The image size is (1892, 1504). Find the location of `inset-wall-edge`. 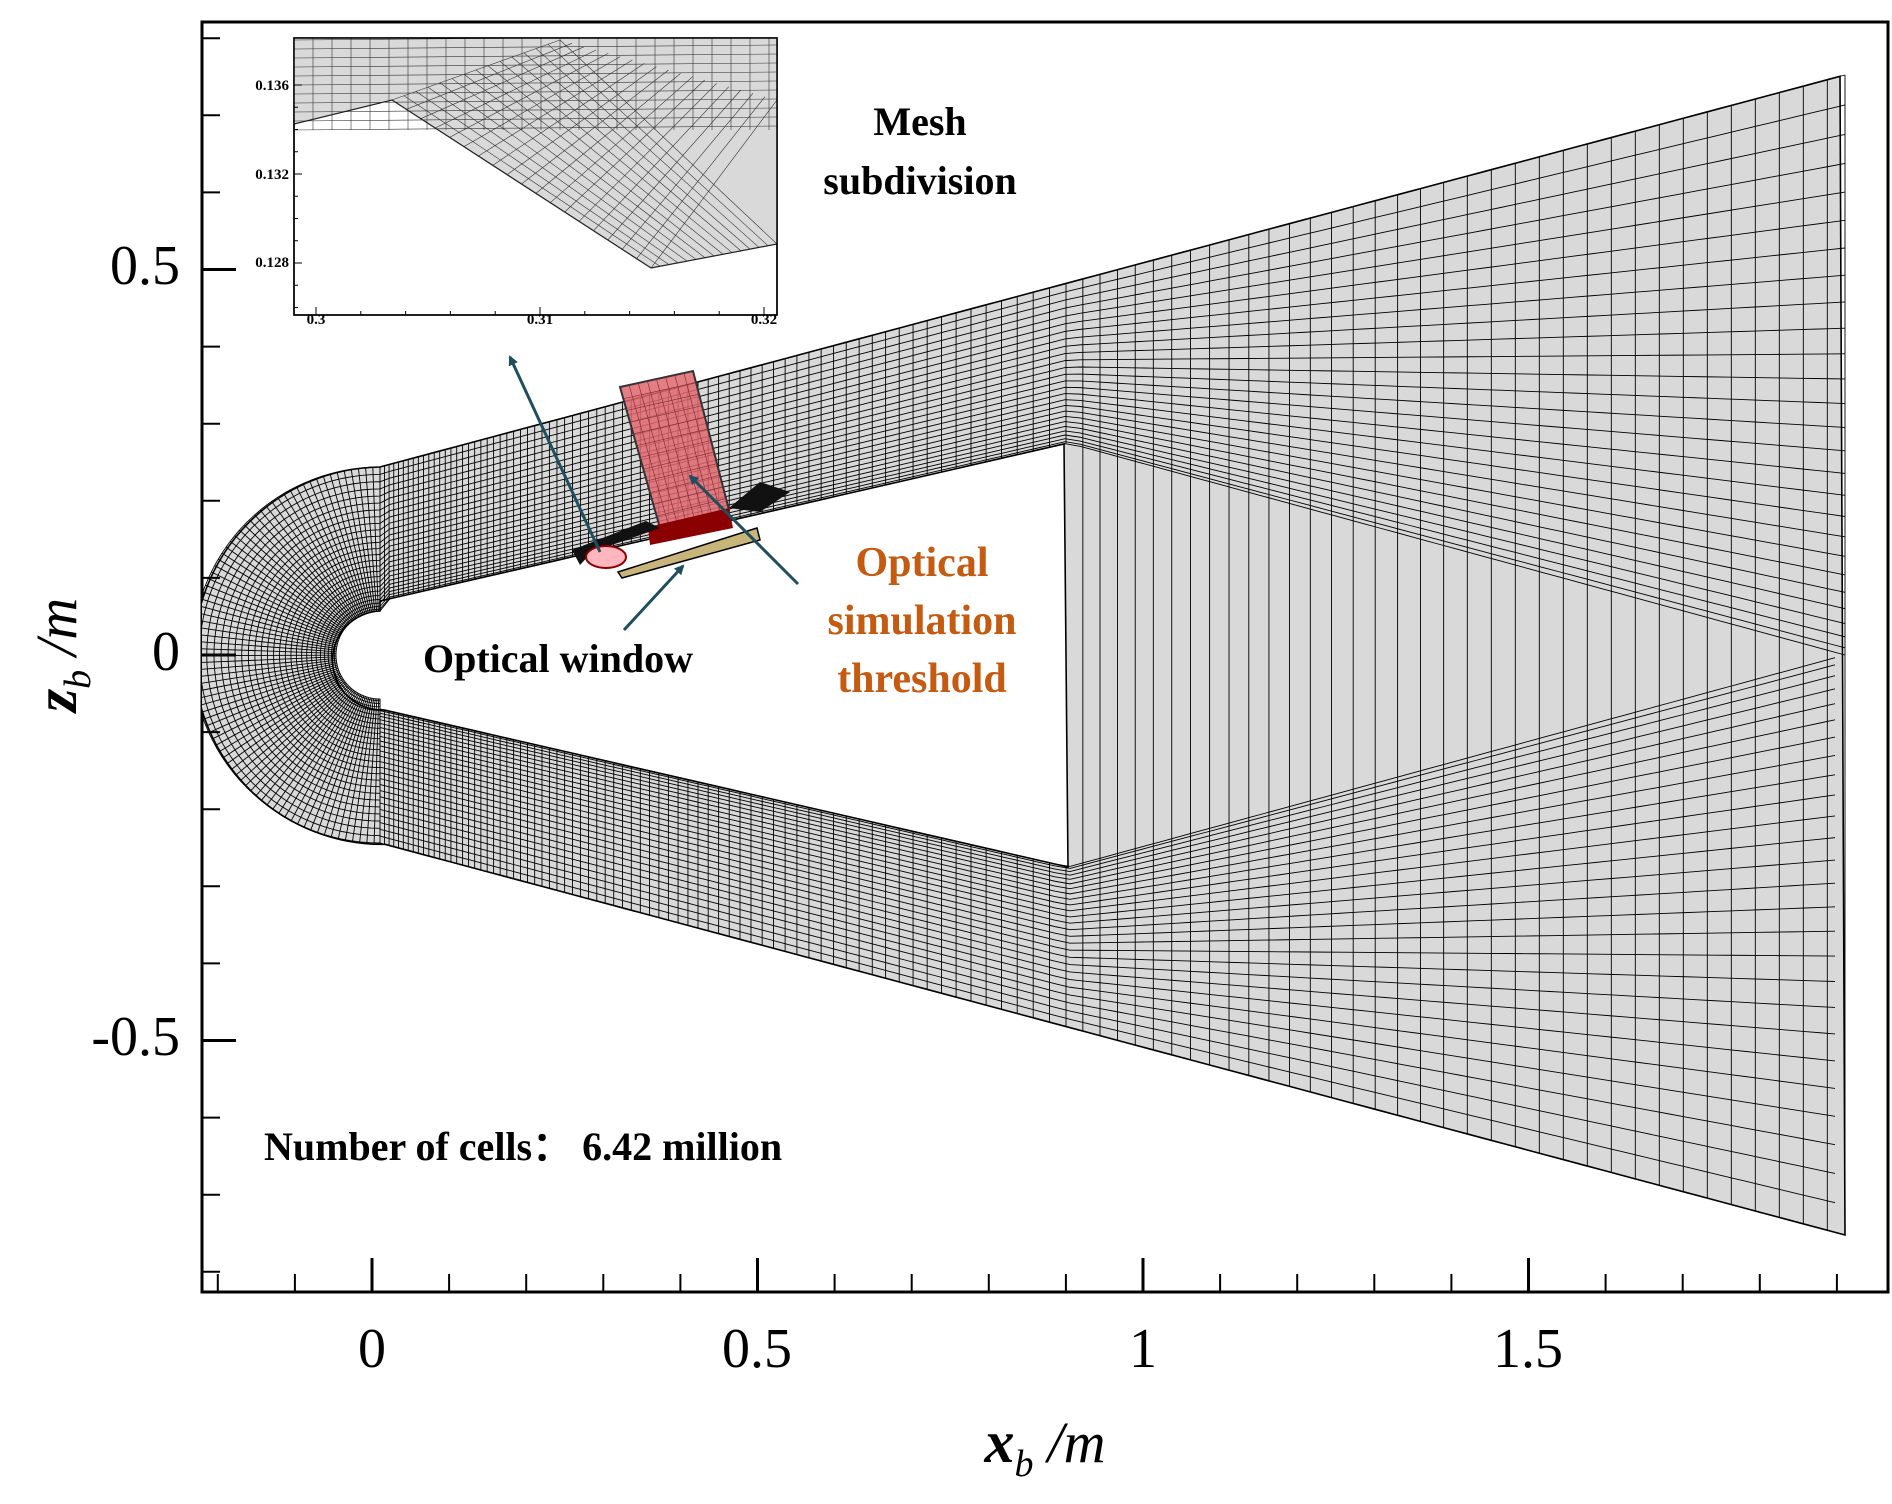

inset-wall-edge is located at coordinates (535, 184).